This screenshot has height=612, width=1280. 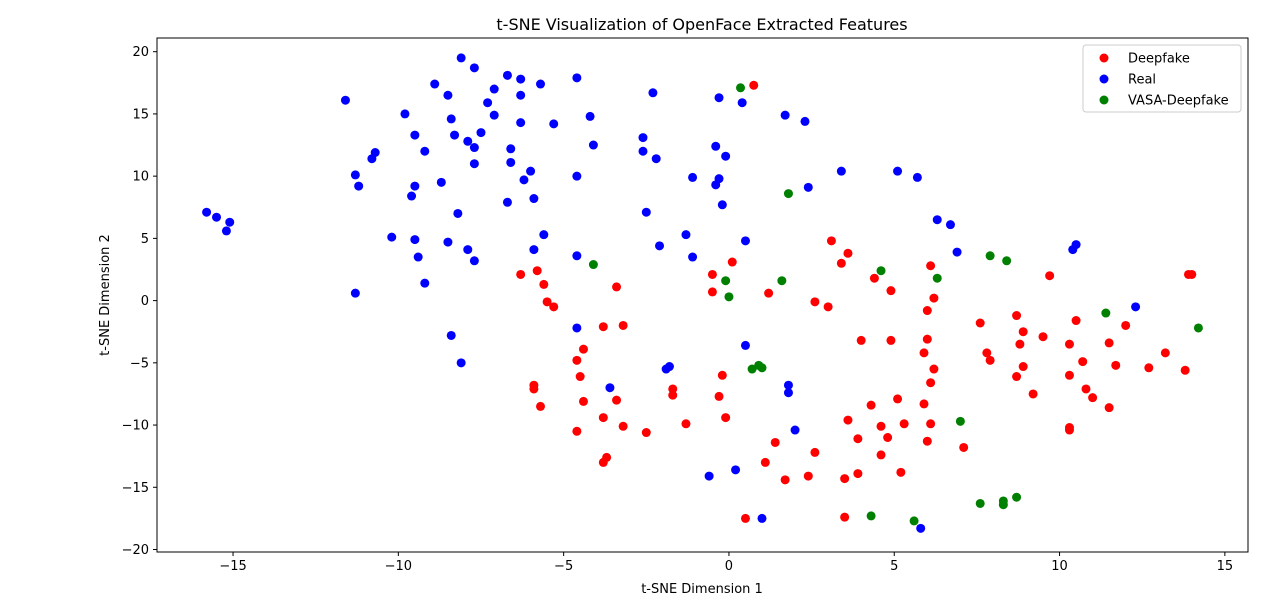 I want to click on y-axis-ticks: 20 15 10 5 0 −5 −10 −15 −20, so click(x=139, y=301).